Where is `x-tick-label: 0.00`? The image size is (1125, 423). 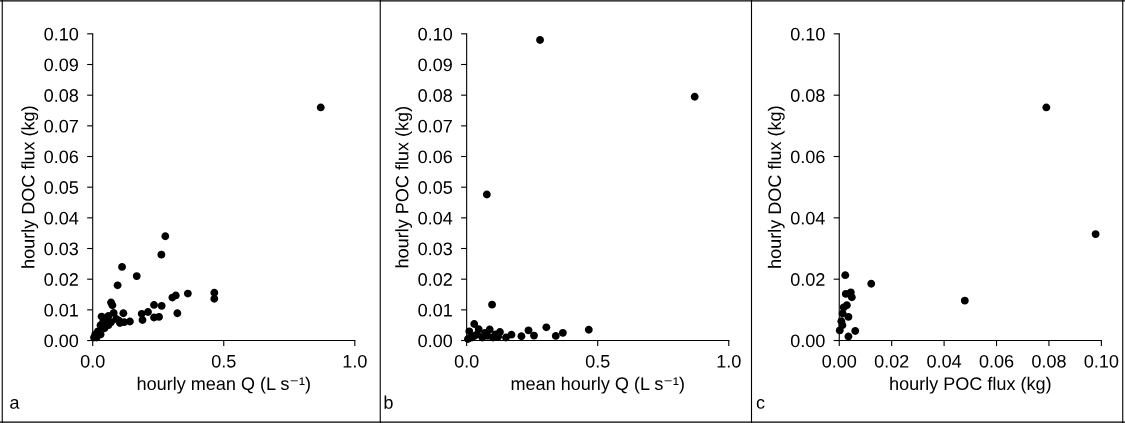
x-tick-label: 0.00 is located at coordinates (839, 361).